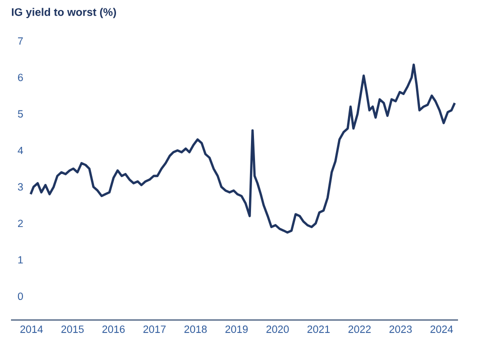  Describe the element at coordinates (64, 13) in the screenshot. I see `chart-title: IG yield to worst (%)` at that location.